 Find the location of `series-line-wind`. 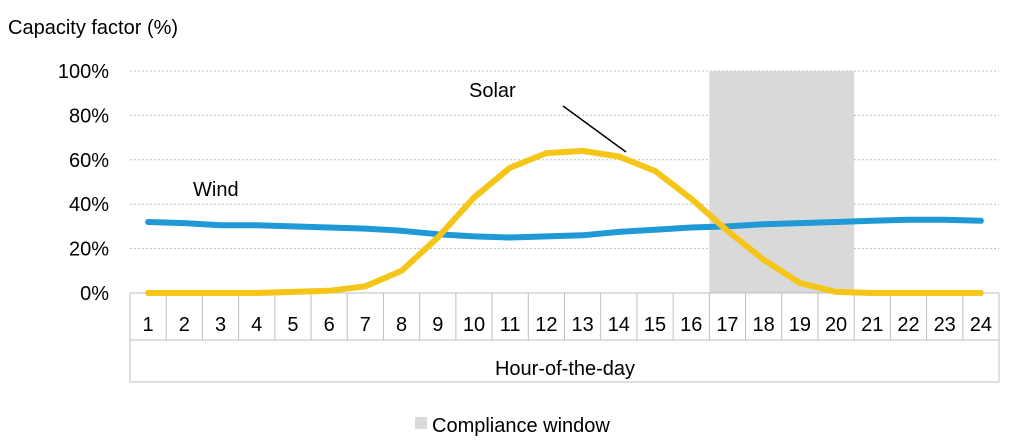

series-line-wind is located at coordinates (564, 228).